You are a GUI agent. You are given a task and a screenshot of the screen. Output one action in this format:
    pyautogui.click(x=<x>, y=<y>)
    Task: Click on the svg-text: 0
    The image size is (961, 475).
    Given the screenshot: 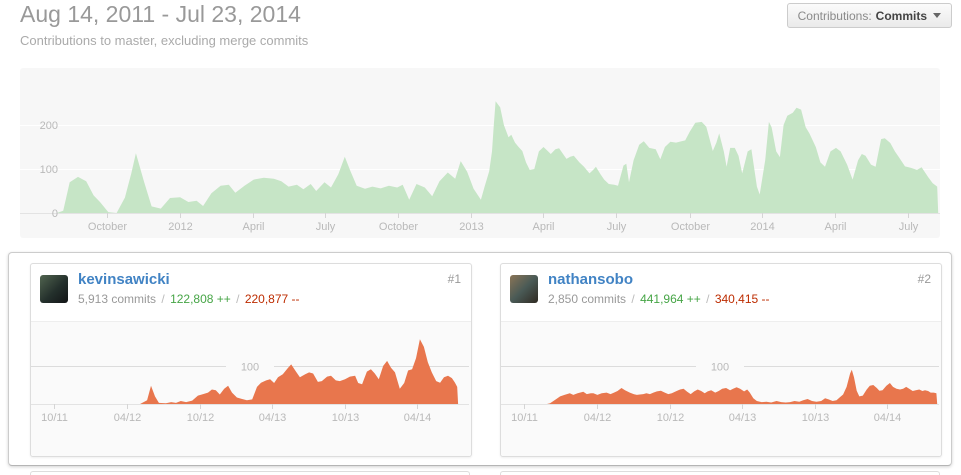 What is the action you would take?
    pyautogui.click(x=55, y=214)
    